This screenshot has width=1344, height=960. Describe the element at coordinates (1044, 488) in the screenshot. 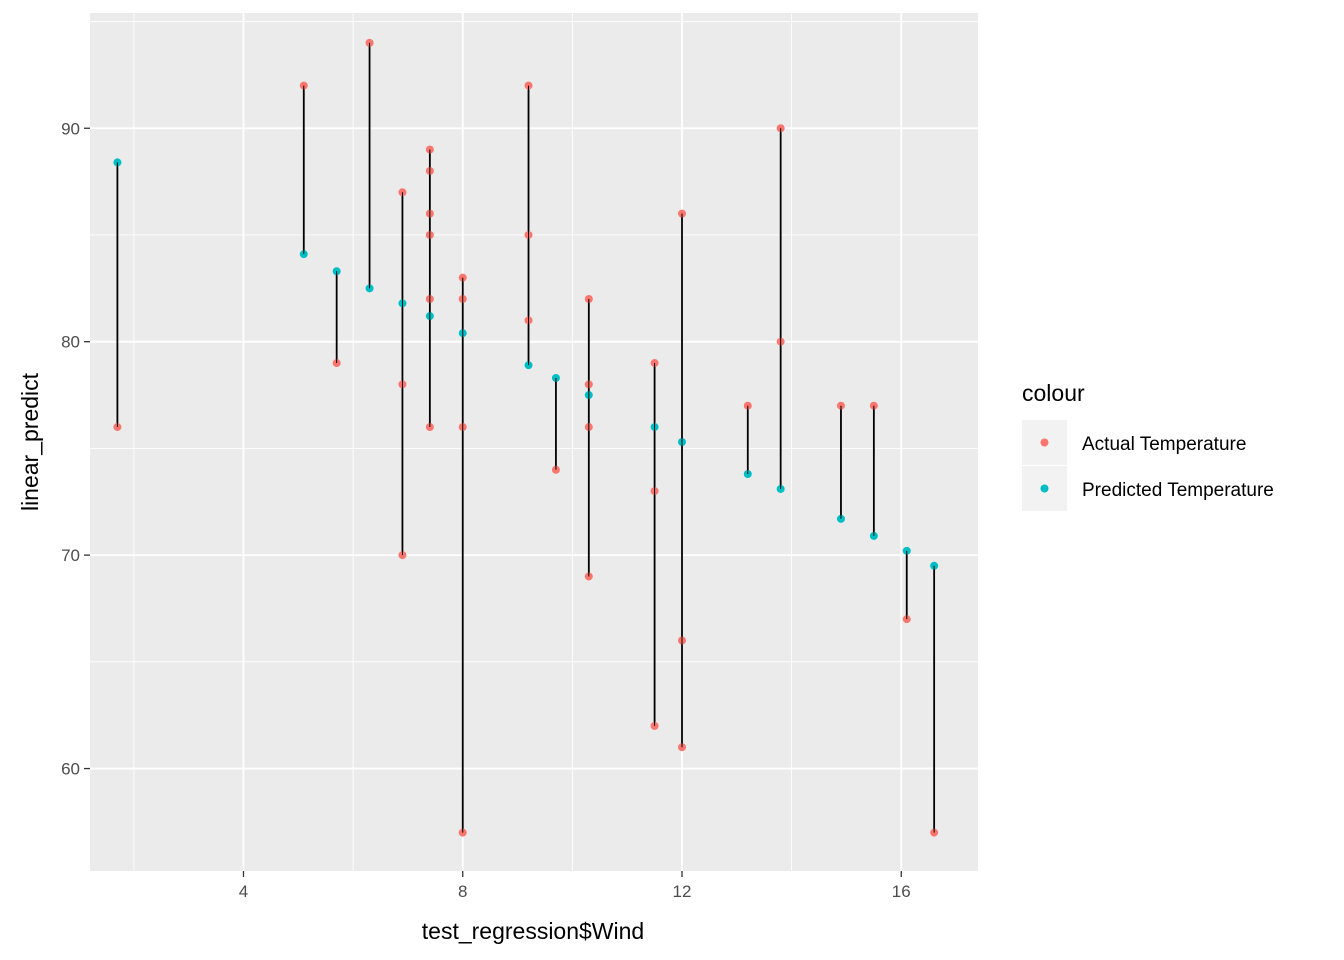

I see `legend-marker-predicted` at that location.